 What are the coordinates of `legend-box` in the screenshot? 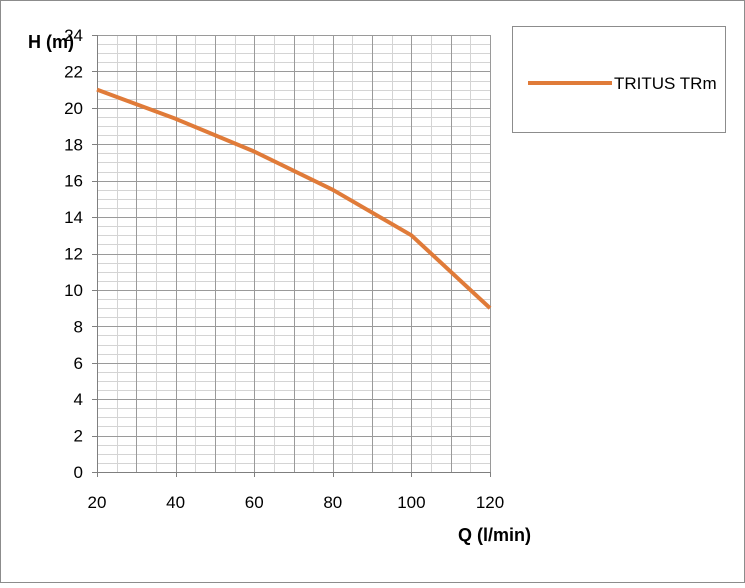 It's located at (619, 79).